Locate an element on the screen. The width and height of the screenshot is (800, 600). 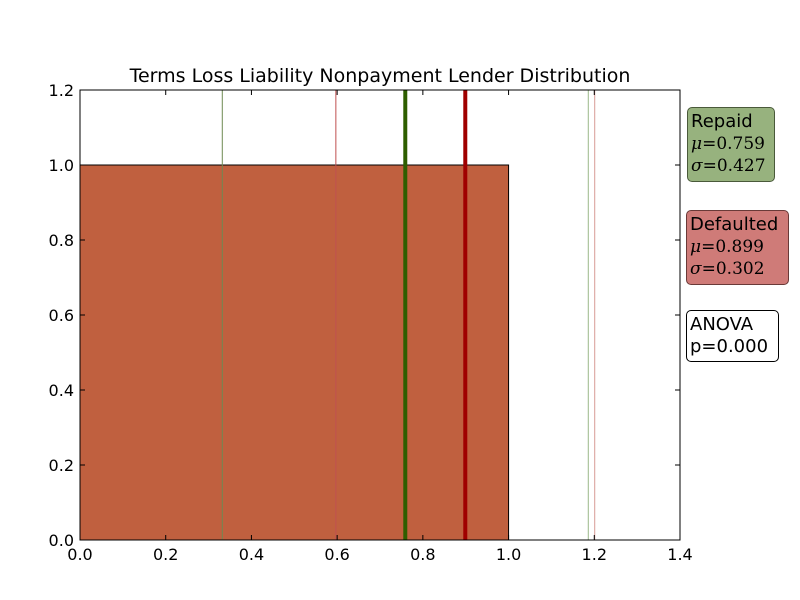
repaid-stats-box: Repaid μ=0.759 σ=0.427 is located at coordinates (731, 144).